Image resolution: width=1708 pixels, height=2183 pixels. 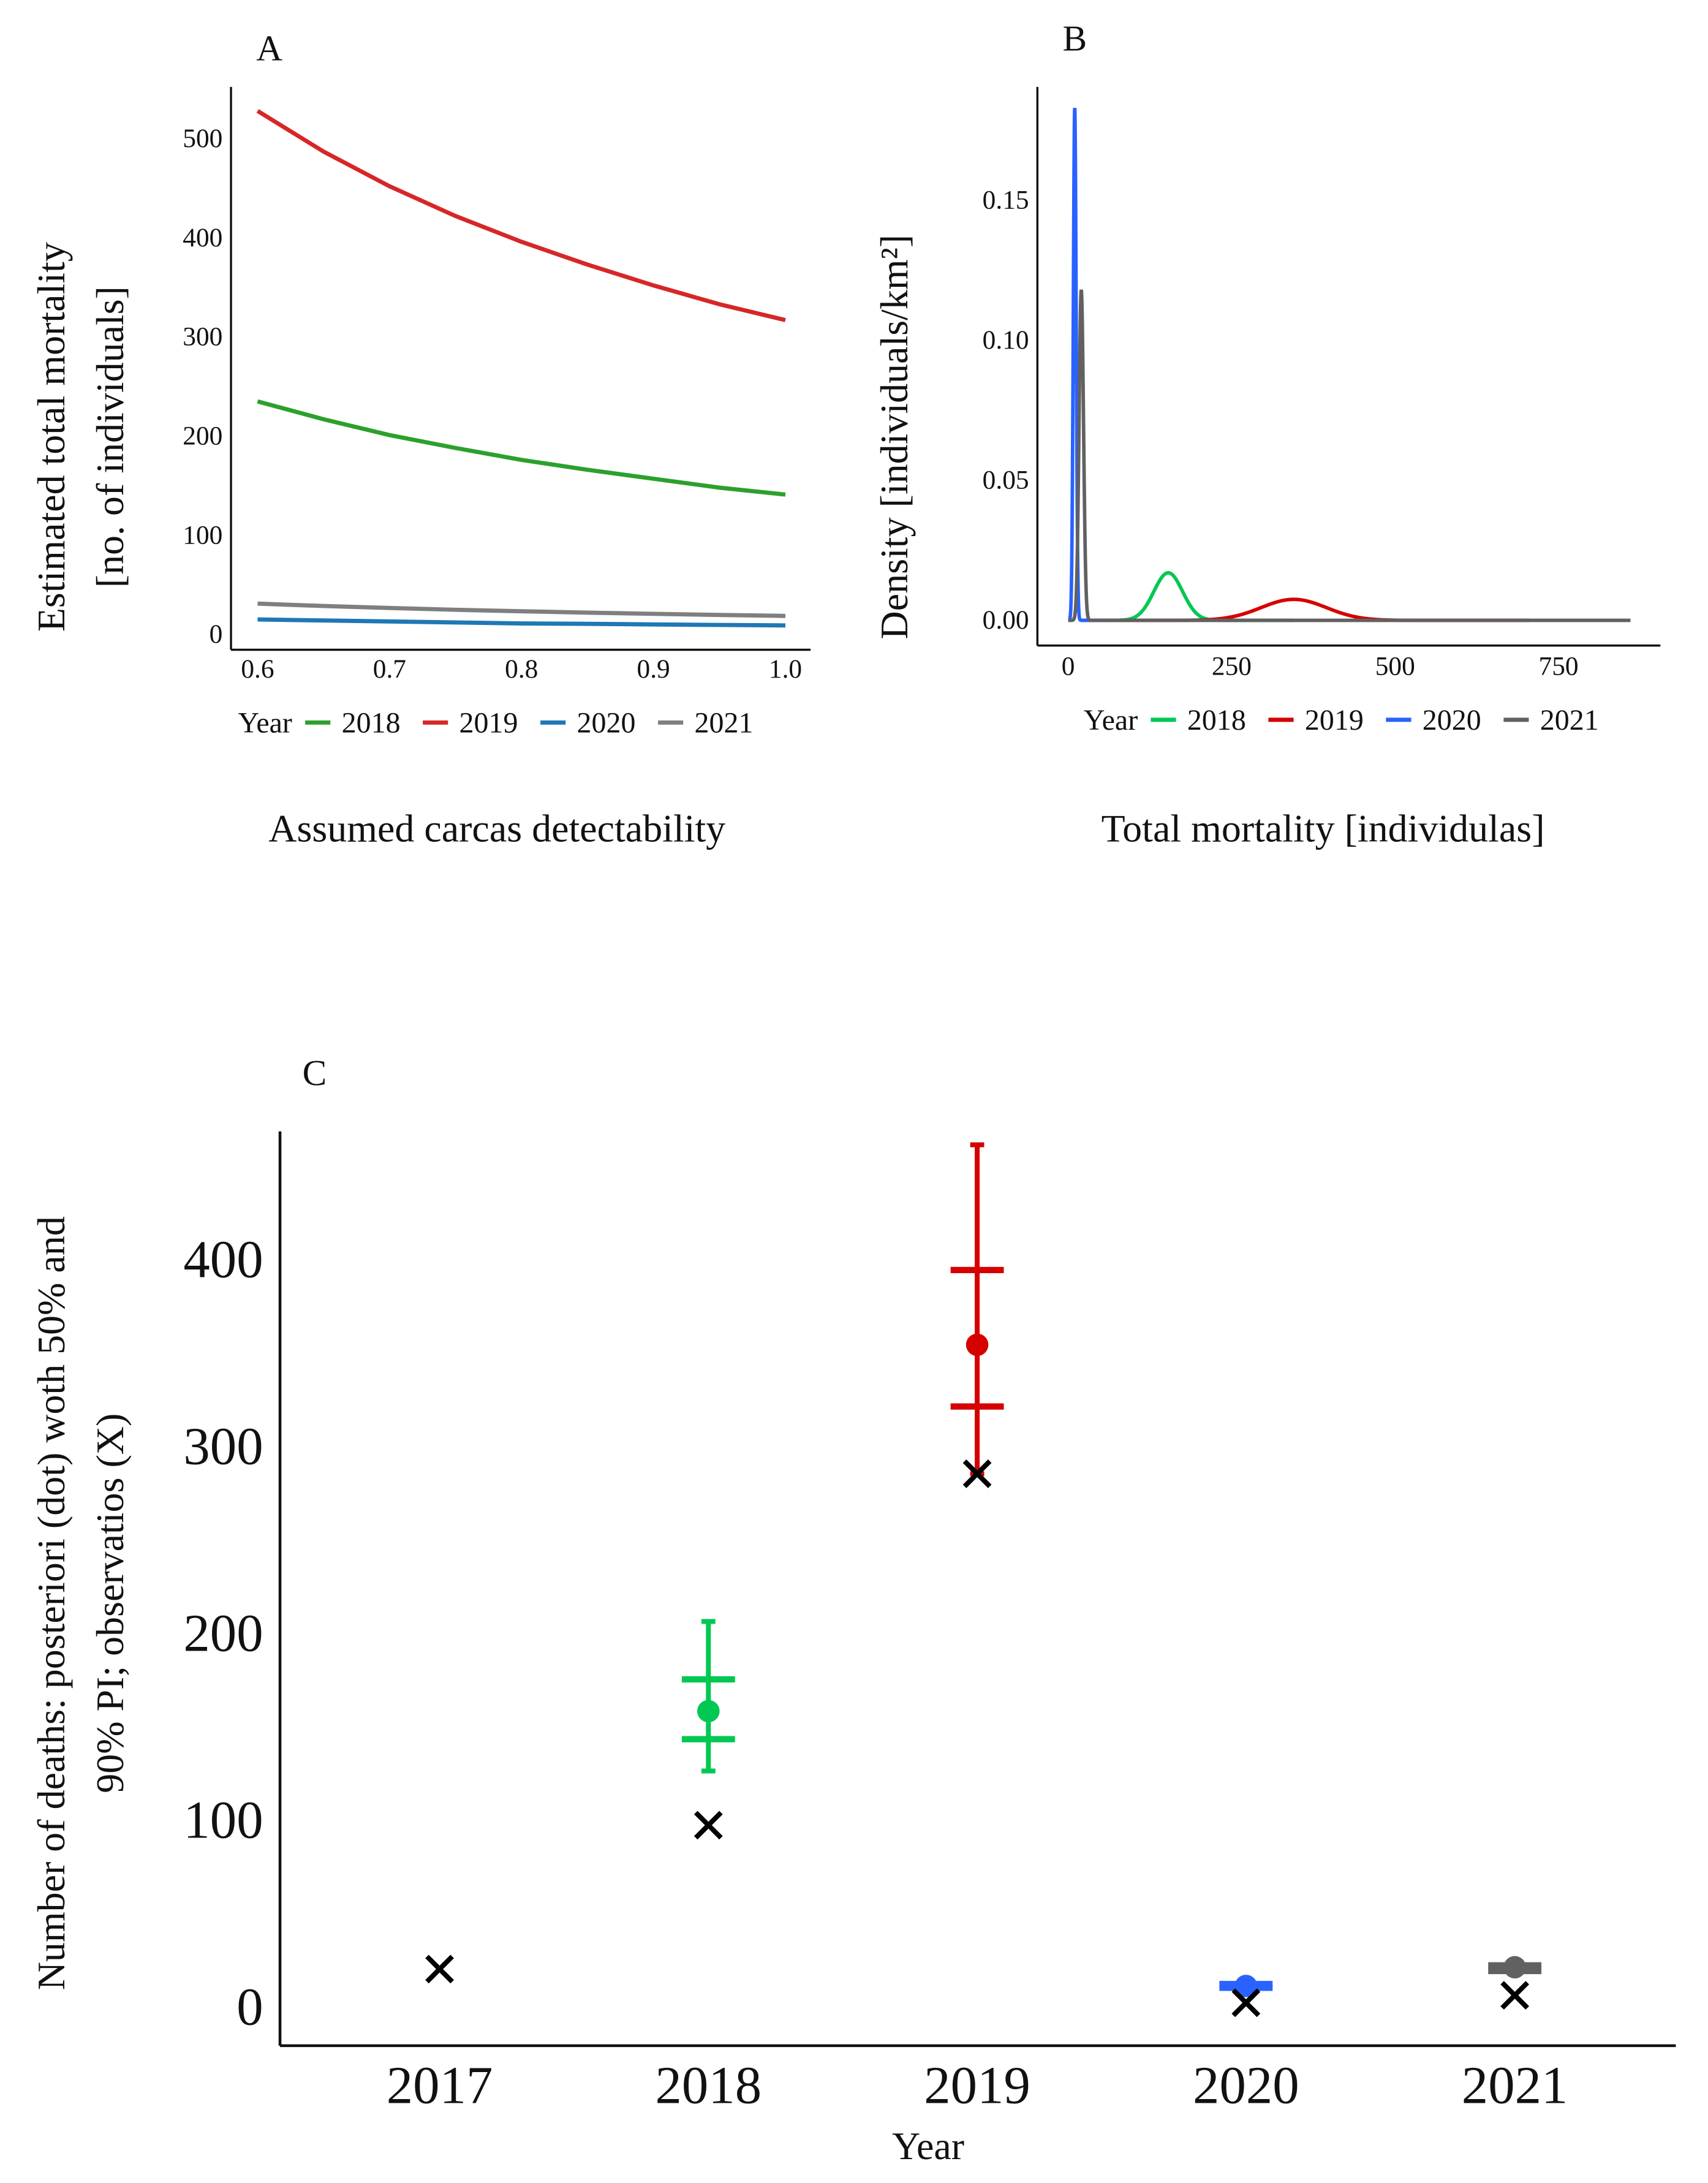 I want to click on panel-a-y-tick: 400, so click(x=202, y=237).